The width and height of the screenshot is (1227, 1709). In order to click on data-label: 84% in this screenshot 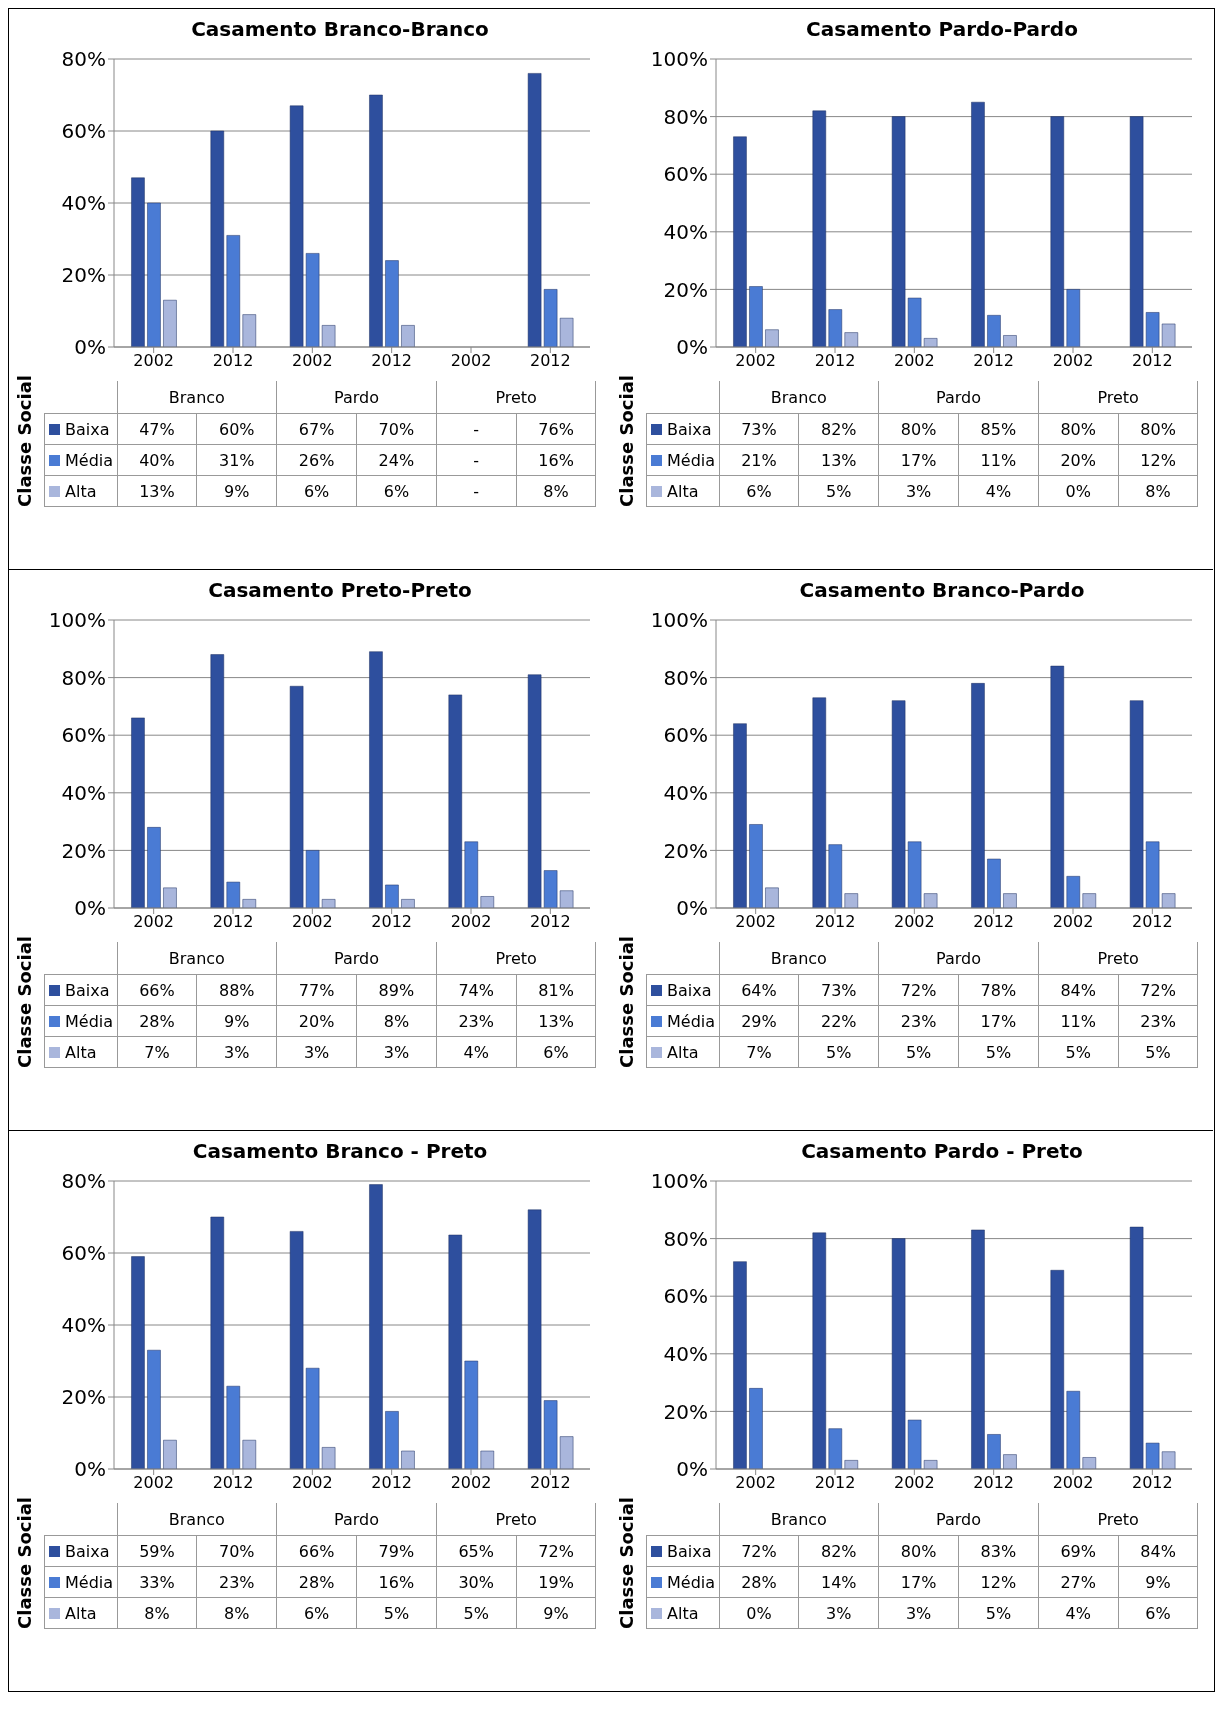, I will do `click(1158, 1551)`.